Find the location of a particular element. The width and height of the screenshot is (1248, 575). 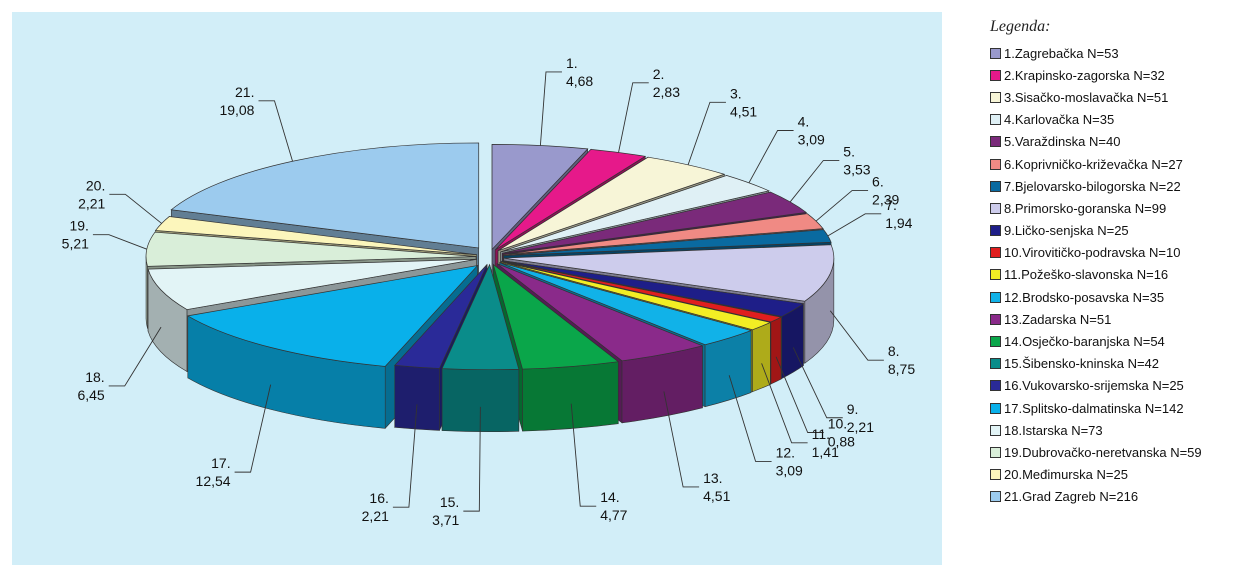

legend-label: 17.Splitsko-dalmatinska N=142 is located at coordinates (1094, 408).